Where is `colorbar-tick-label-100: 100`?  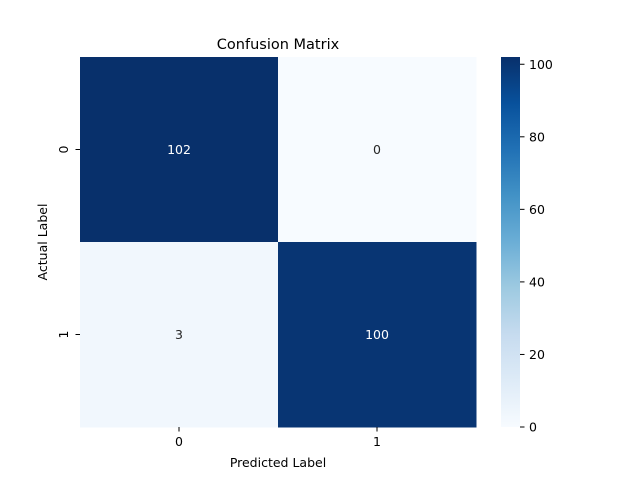 colorbar-tick-label-100: 100 is located at coordinates (541, 64).